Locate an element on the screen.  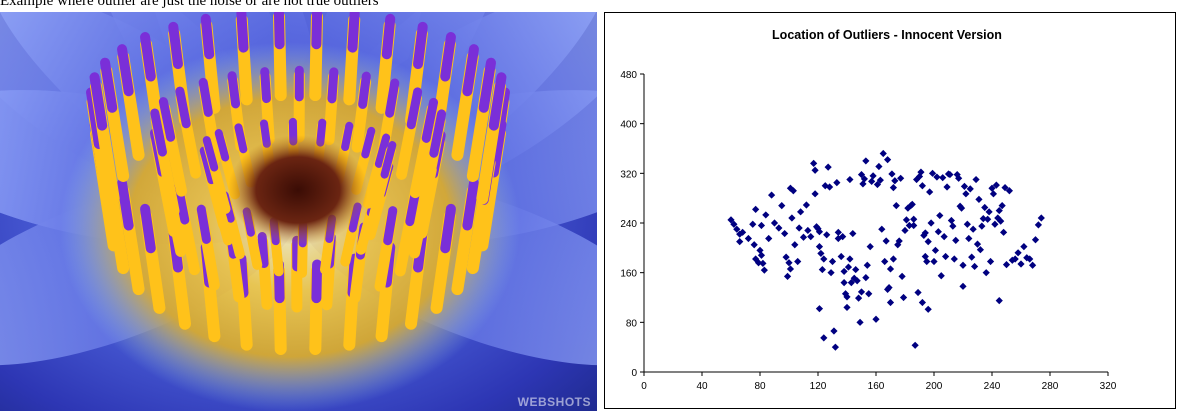
x-tick-label: 0 is located at coordinates (644, 386).